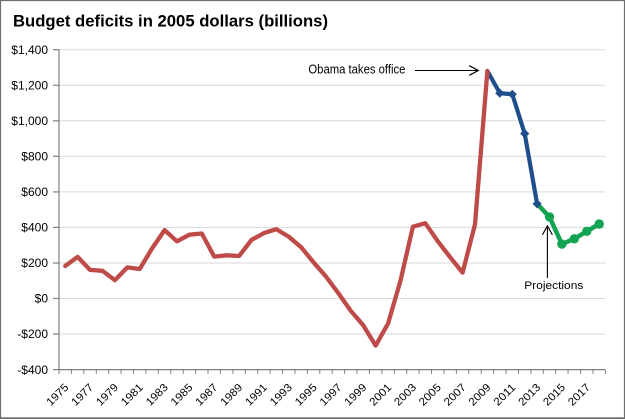  Describe the element at coordinates (29, 86) in the screenshot. I see `svg-text: $1,200` at that location.